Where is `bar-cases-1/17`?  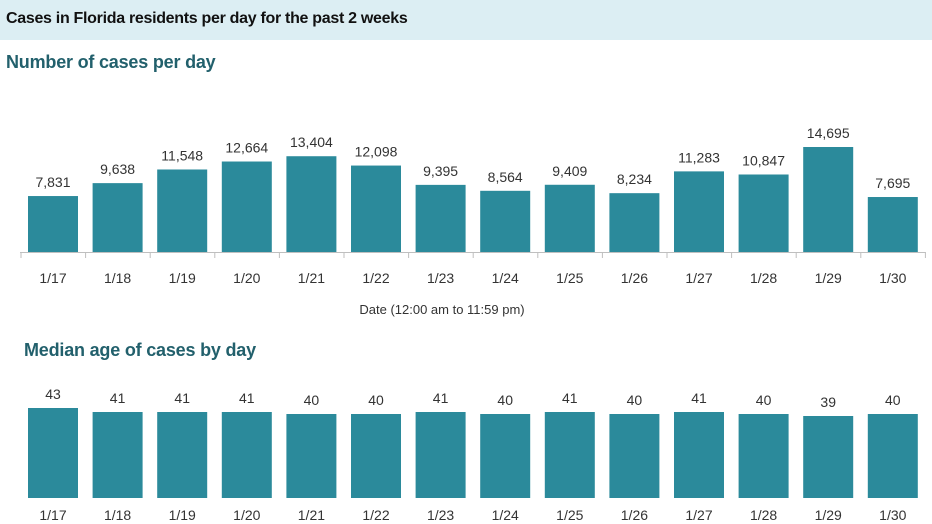
bar-cases-1/17 is located at coordinates (53, 224).